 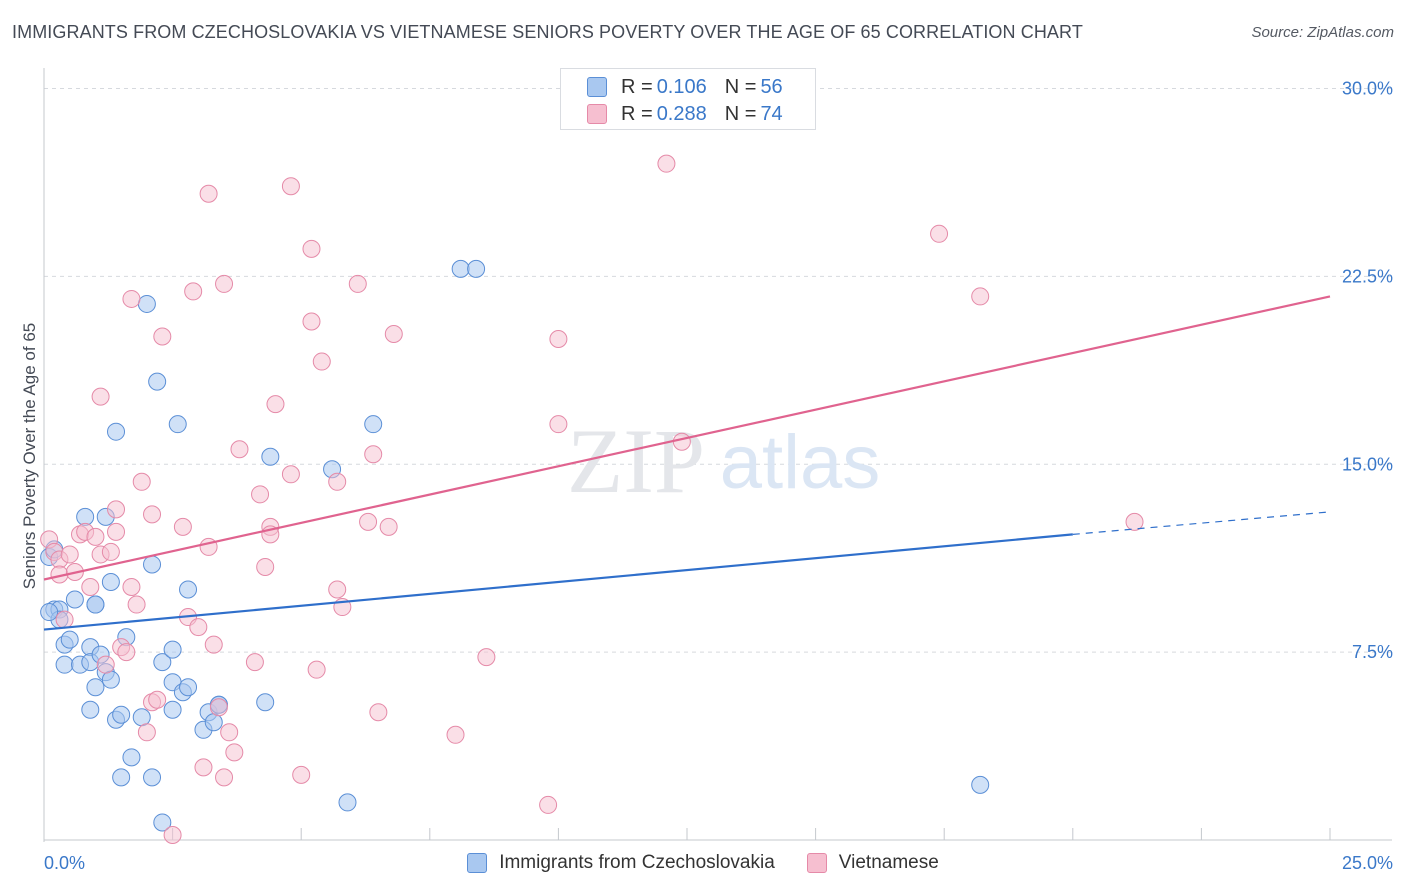 What do you see at coordinates (558, 582) in the screenshot?
I see `trend-line-czechoslovakia` at bounding box center [558, 582].